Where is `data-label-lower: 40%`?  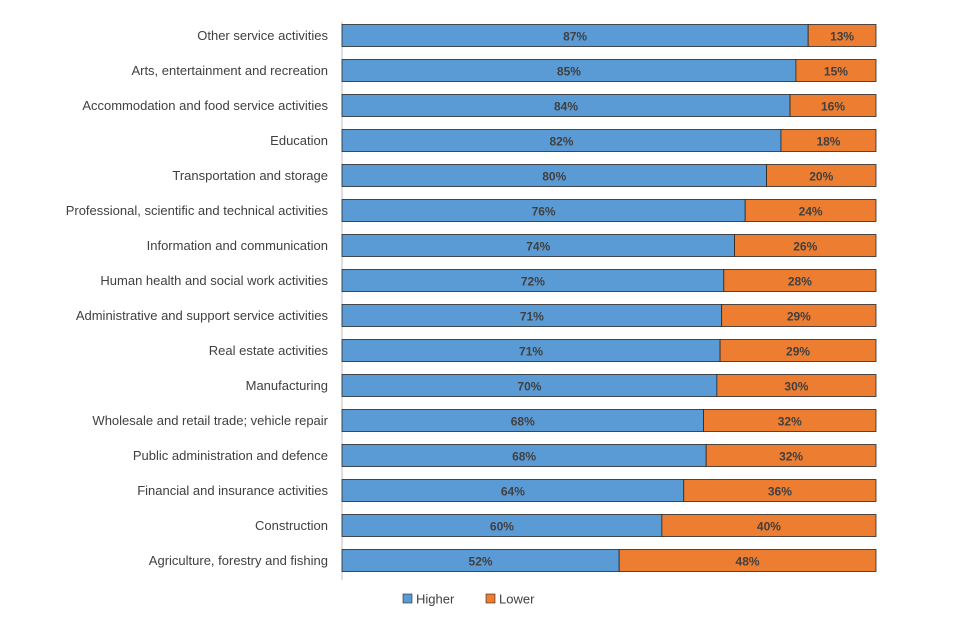 data-label-lower: 40% is located at coordinates (769, 527).